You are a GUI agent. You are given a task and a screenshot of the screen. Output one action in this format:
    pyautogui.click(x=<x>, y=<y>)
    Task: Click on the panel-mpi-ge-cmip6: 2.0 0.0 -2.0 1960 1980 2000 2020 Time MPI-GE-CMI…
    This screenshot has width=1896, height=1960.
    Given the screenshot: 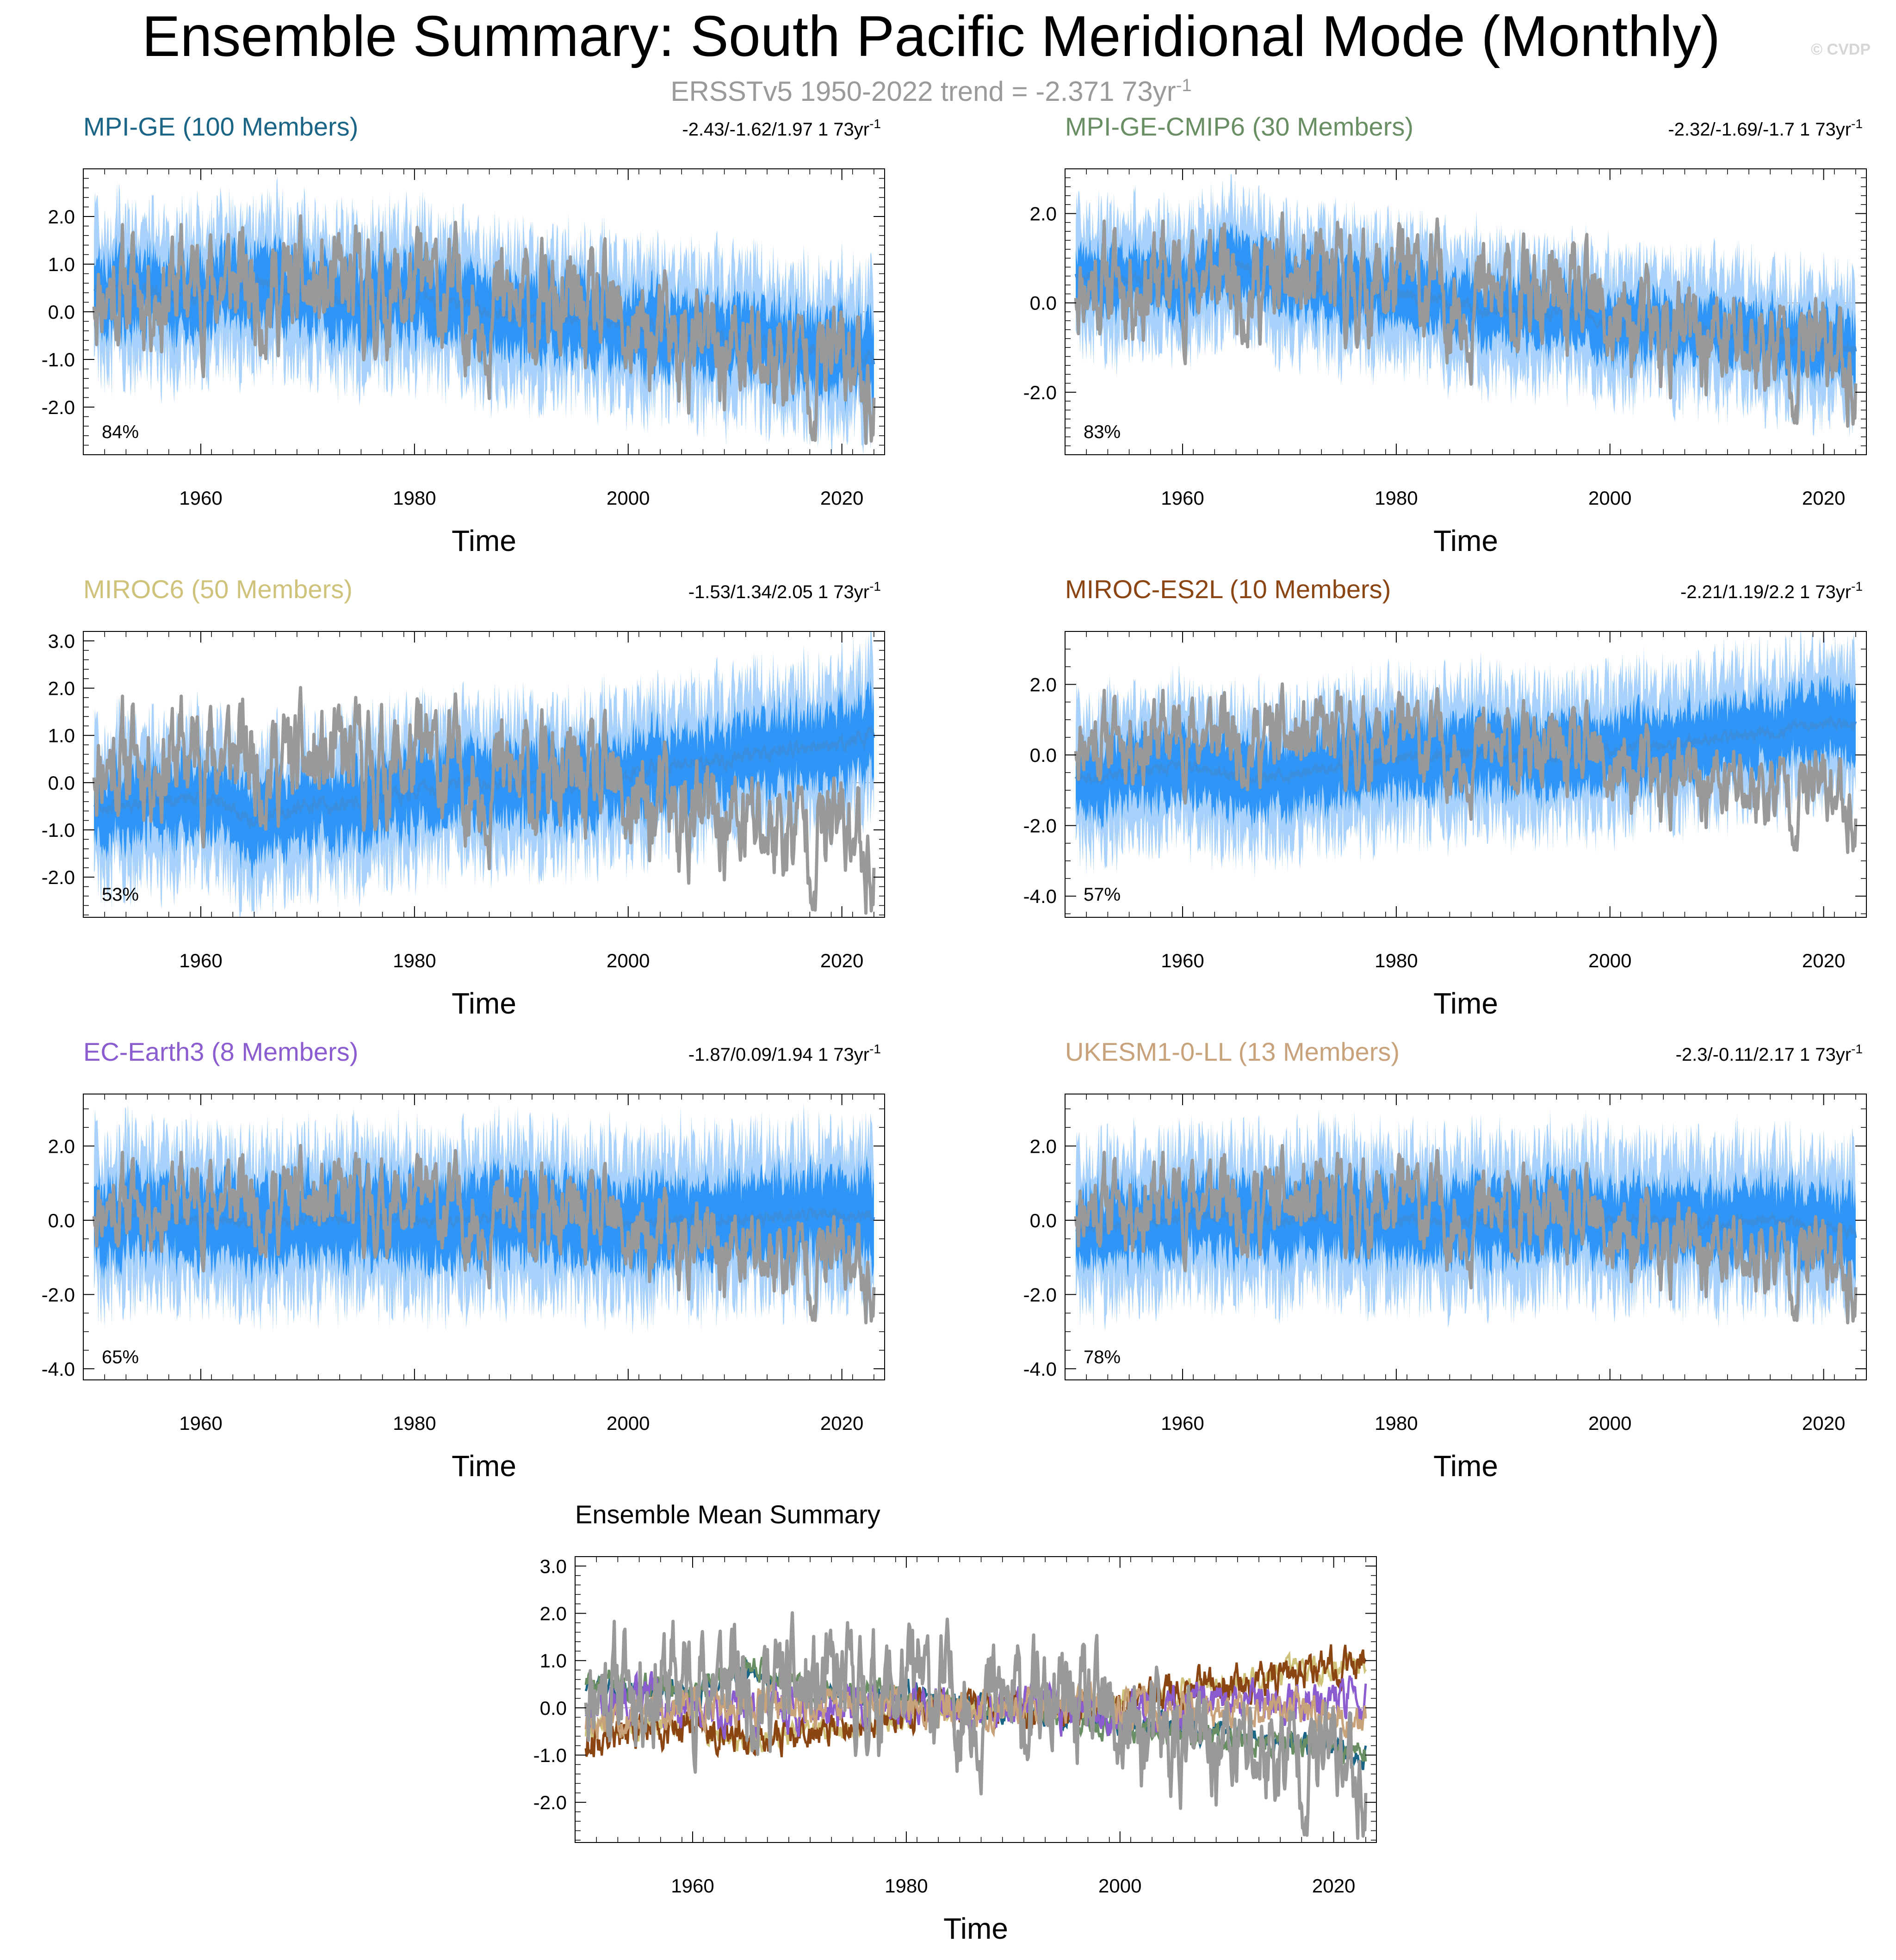 What is the action you would take?
    pyautogui.click(x=1445, y=334)
    